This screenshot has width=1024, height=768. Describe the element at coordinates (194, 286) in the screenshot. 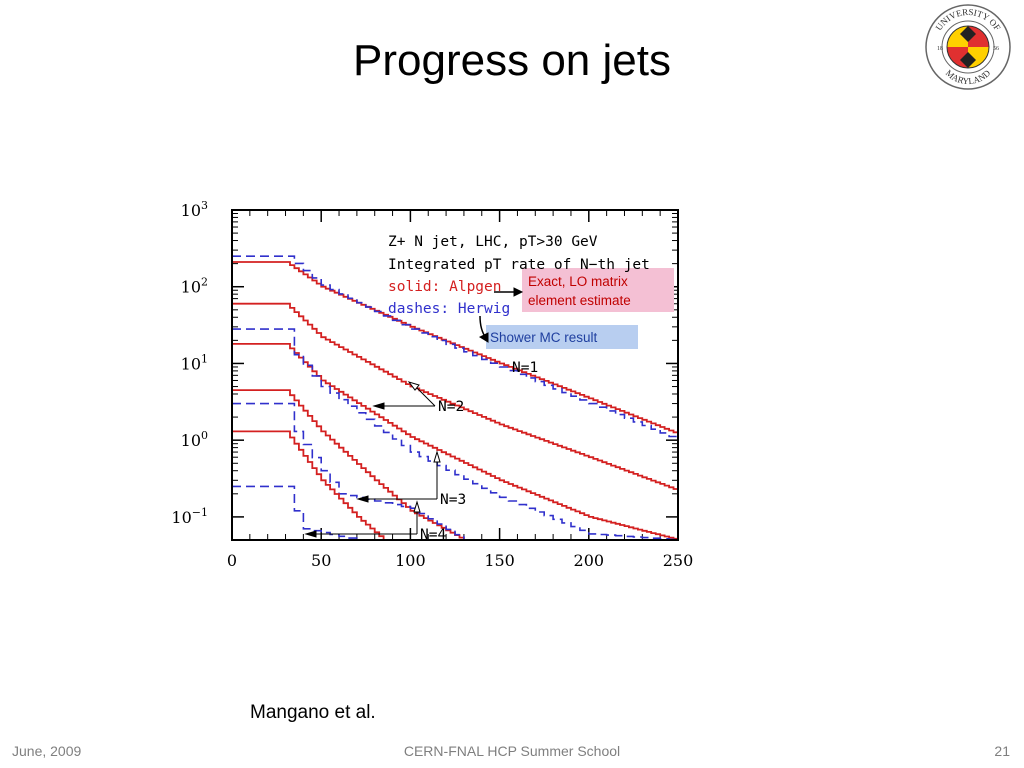

I see `y-tick-label: 10²` at that location.